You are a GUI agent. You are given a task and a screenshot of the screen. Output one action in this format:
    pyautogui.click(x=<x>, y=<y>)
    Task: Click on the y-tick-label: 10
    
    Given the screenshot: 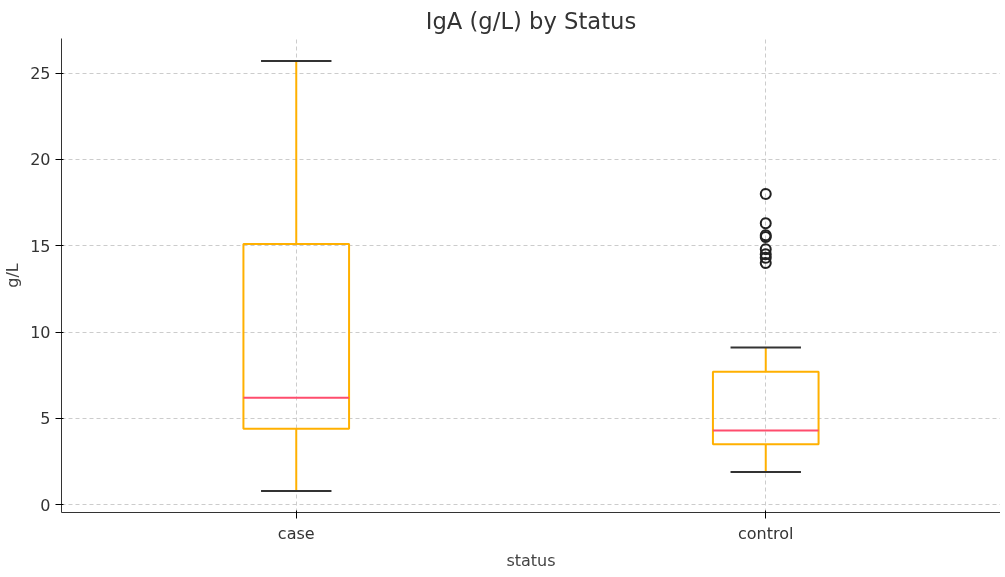 What is the action you would take?
    pyautogui.click(x=40, y=333)
    